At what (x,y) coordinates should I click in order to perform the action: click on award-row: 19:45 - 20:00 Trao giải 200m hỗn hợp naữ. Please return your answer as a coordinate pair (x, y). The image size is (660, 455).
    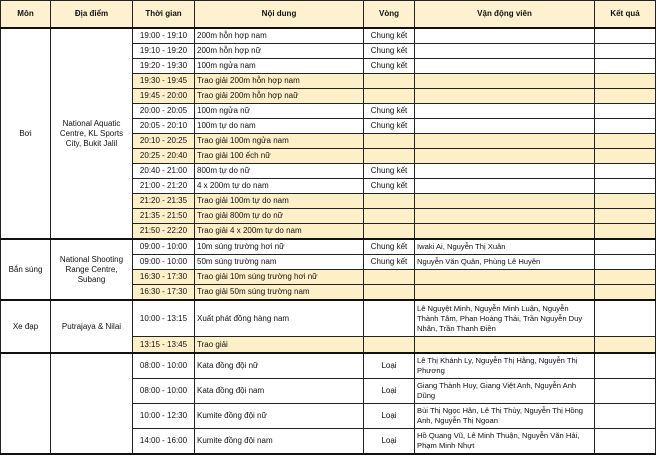
    Looking at the image, I should click on (328, 96).